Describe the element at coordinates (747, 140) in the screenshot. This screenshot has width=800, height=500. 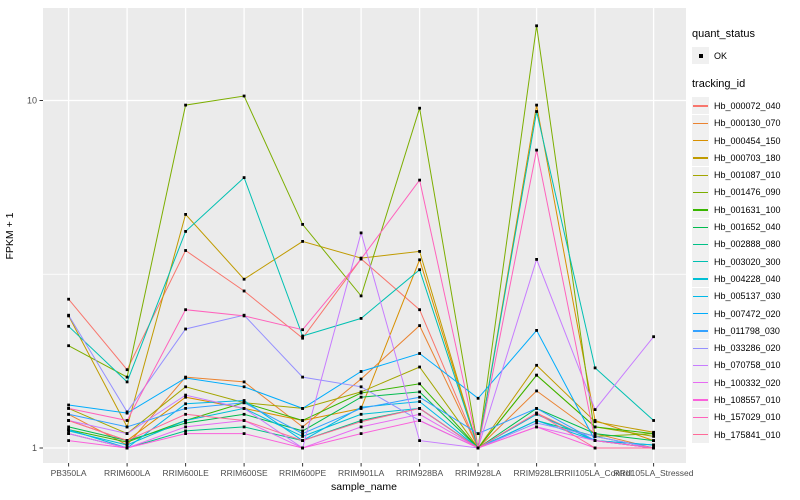
I see `legend-item-label: Hb_000454_150` at that location.